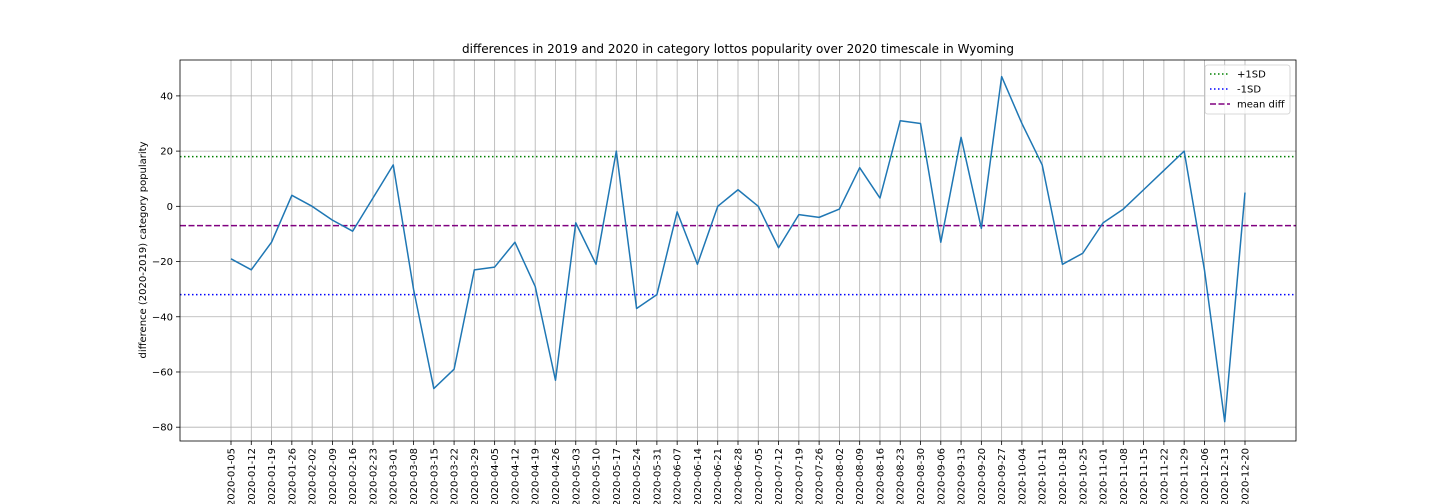  Describe the element at coordinates (779, 476) in the screenshot. I see `x-tick-label: 2020-07-12` at that location.